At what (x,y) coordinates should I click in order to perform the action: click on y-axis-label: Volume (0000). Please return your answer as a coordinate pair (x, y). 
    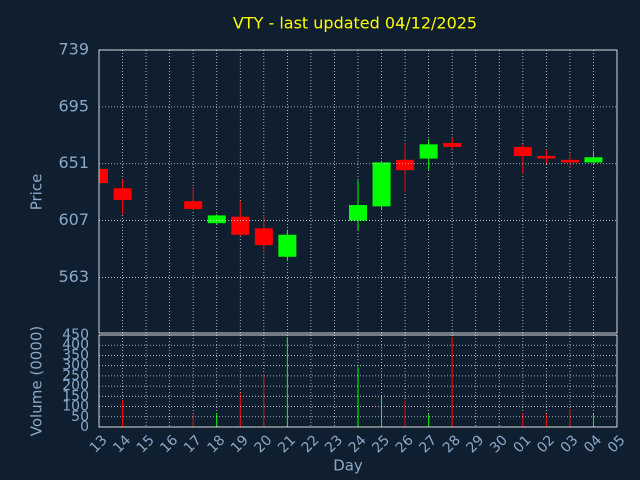
    Looking at the image, I should click on (37, 381).